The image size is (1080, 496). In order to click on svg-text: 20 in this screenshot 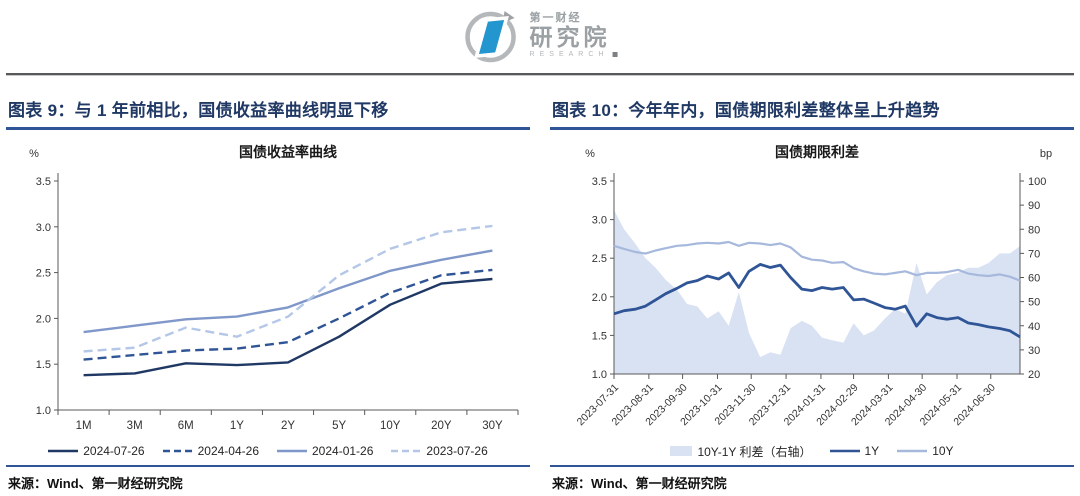, I will do `click(1034, 375)`.